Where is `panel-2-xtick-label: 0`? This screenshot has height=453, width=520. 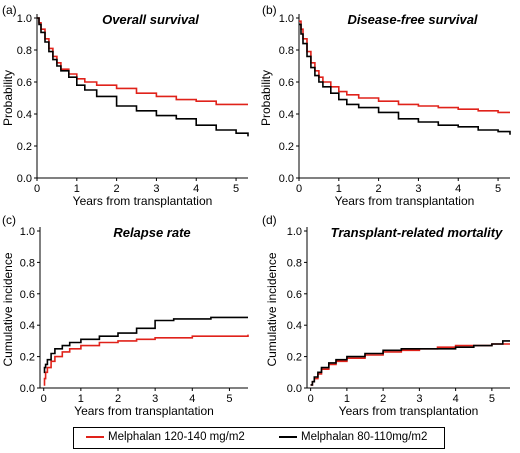 panel-2-xtick-label: 0 is located at coordinates (299, 189).